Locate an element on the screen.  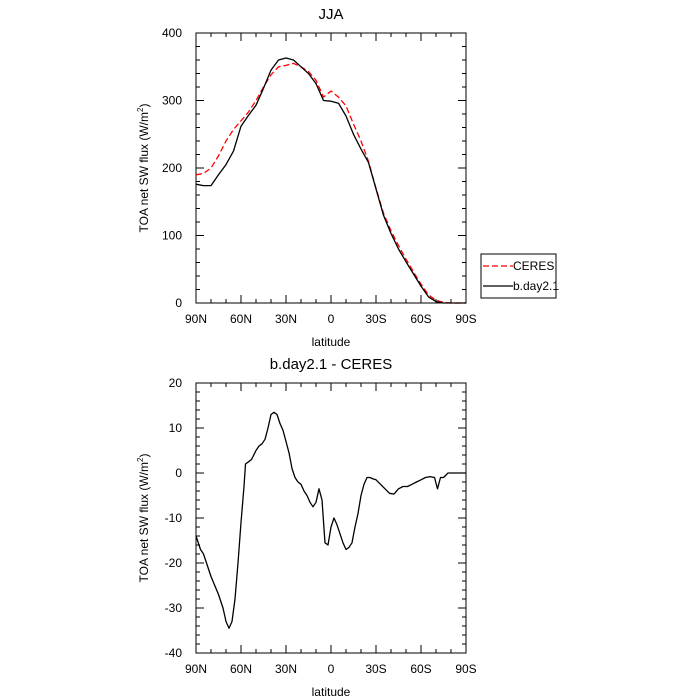
y-tick-label: -10 is located at coordinates (174, 518).